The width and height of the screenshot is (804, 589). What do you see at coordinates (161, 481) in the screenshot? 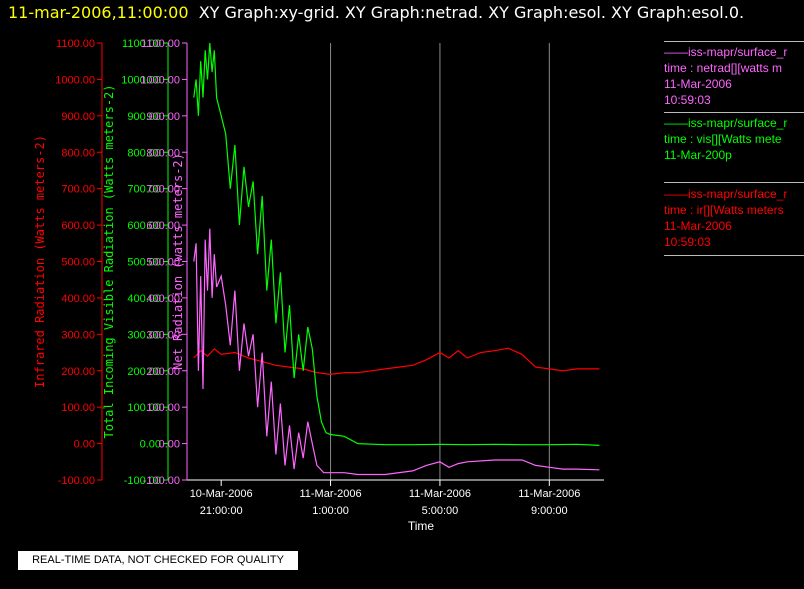
I see `y-tick-label-netrad: -100.00` at bounding box center [161, 481].